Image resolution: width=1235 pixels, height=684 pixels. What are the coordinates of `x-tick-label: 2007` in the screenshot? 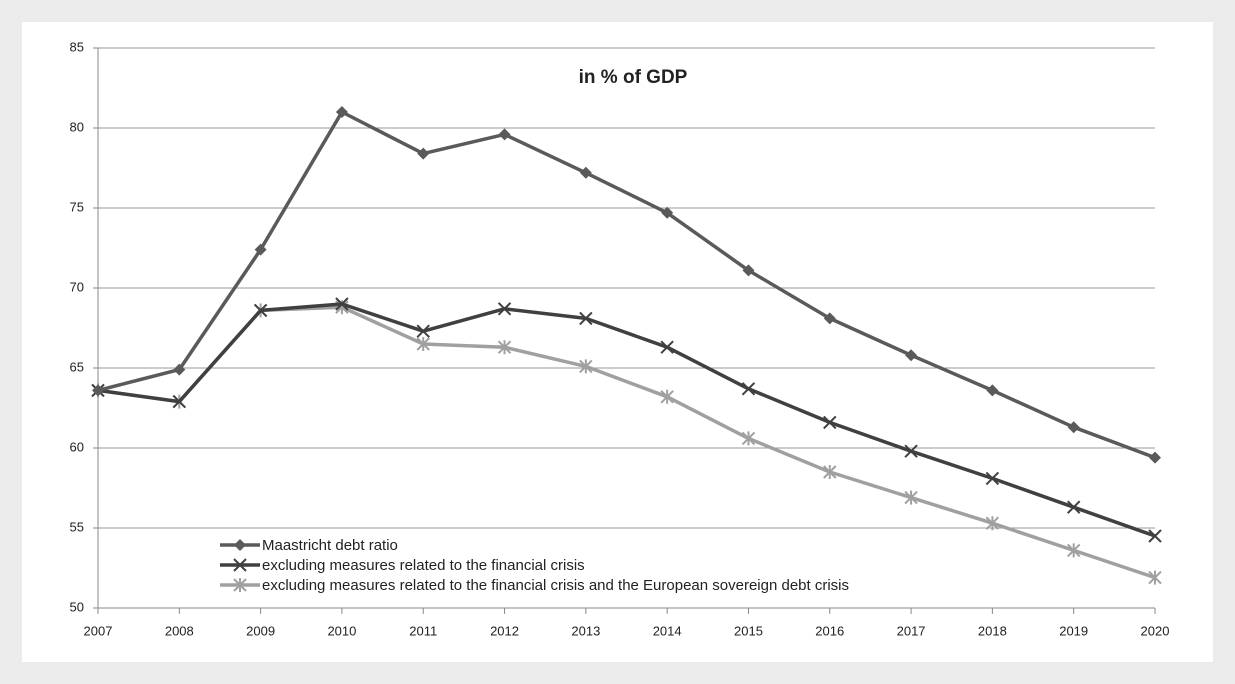 It's located at (98, 630).